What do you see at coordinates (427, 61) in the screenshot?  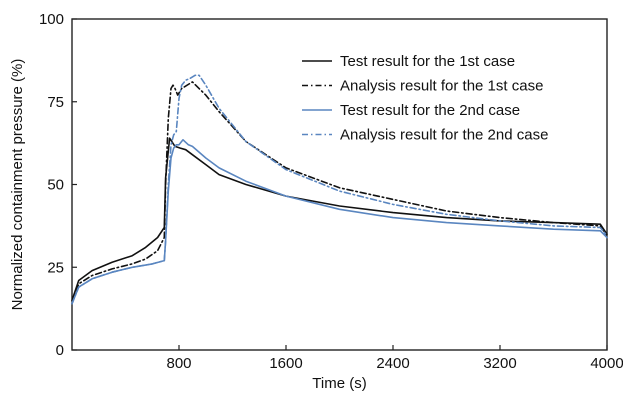 I see `legend-label: Test result for the 1st case` at bounding box center [427, 61].